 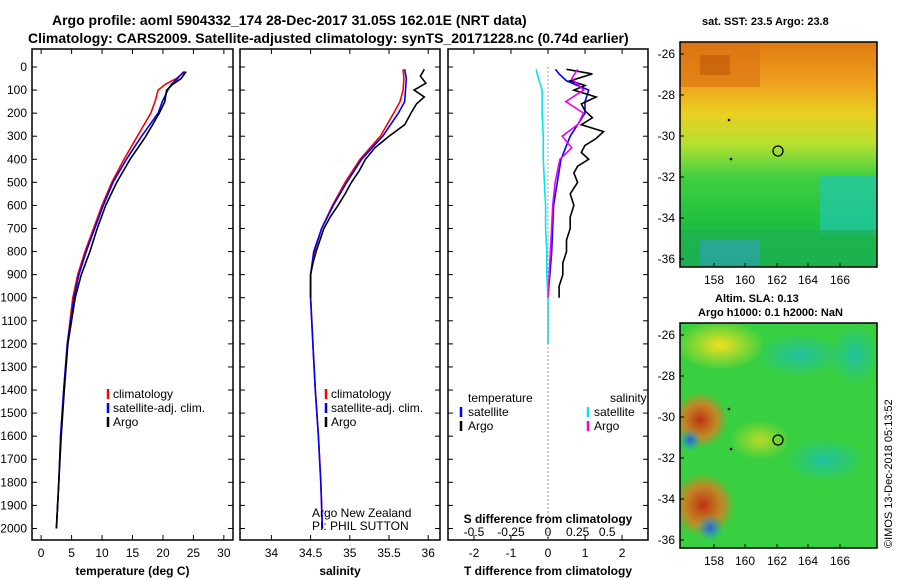 What do you see at coordinates (17, 229) in the screenshot?
I see `depth-tick-label: 700` at bounding box center [17, 229].